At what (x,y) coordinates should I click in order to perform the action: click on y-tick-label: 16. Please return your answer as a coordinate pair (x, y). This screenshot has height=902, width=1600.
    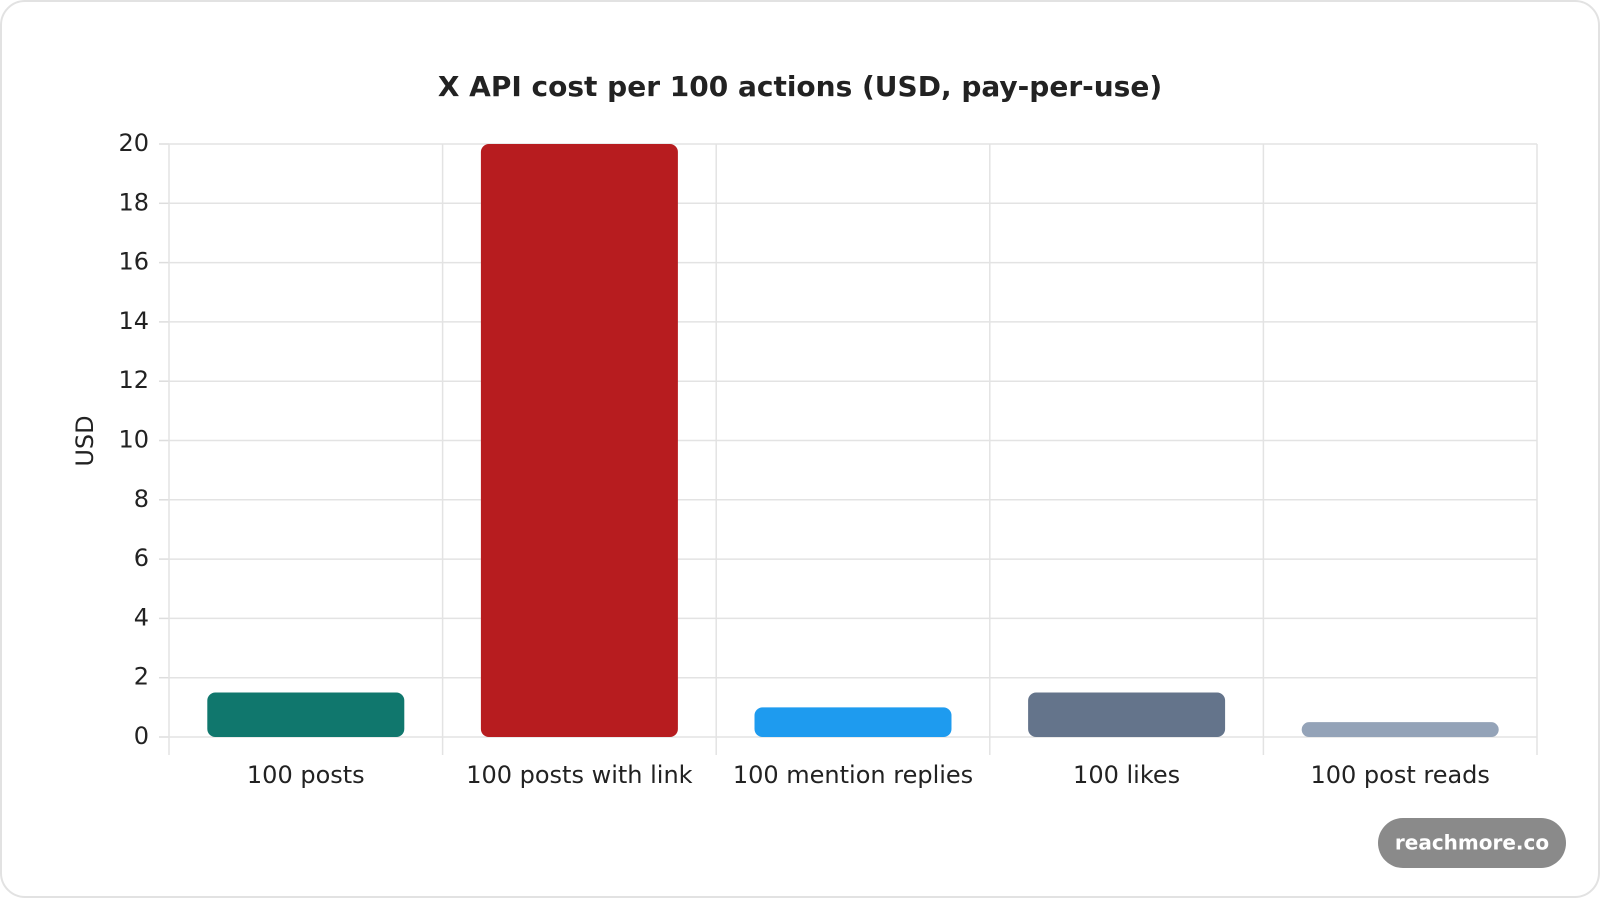
    Looking at the image, I should click on (133, 262).